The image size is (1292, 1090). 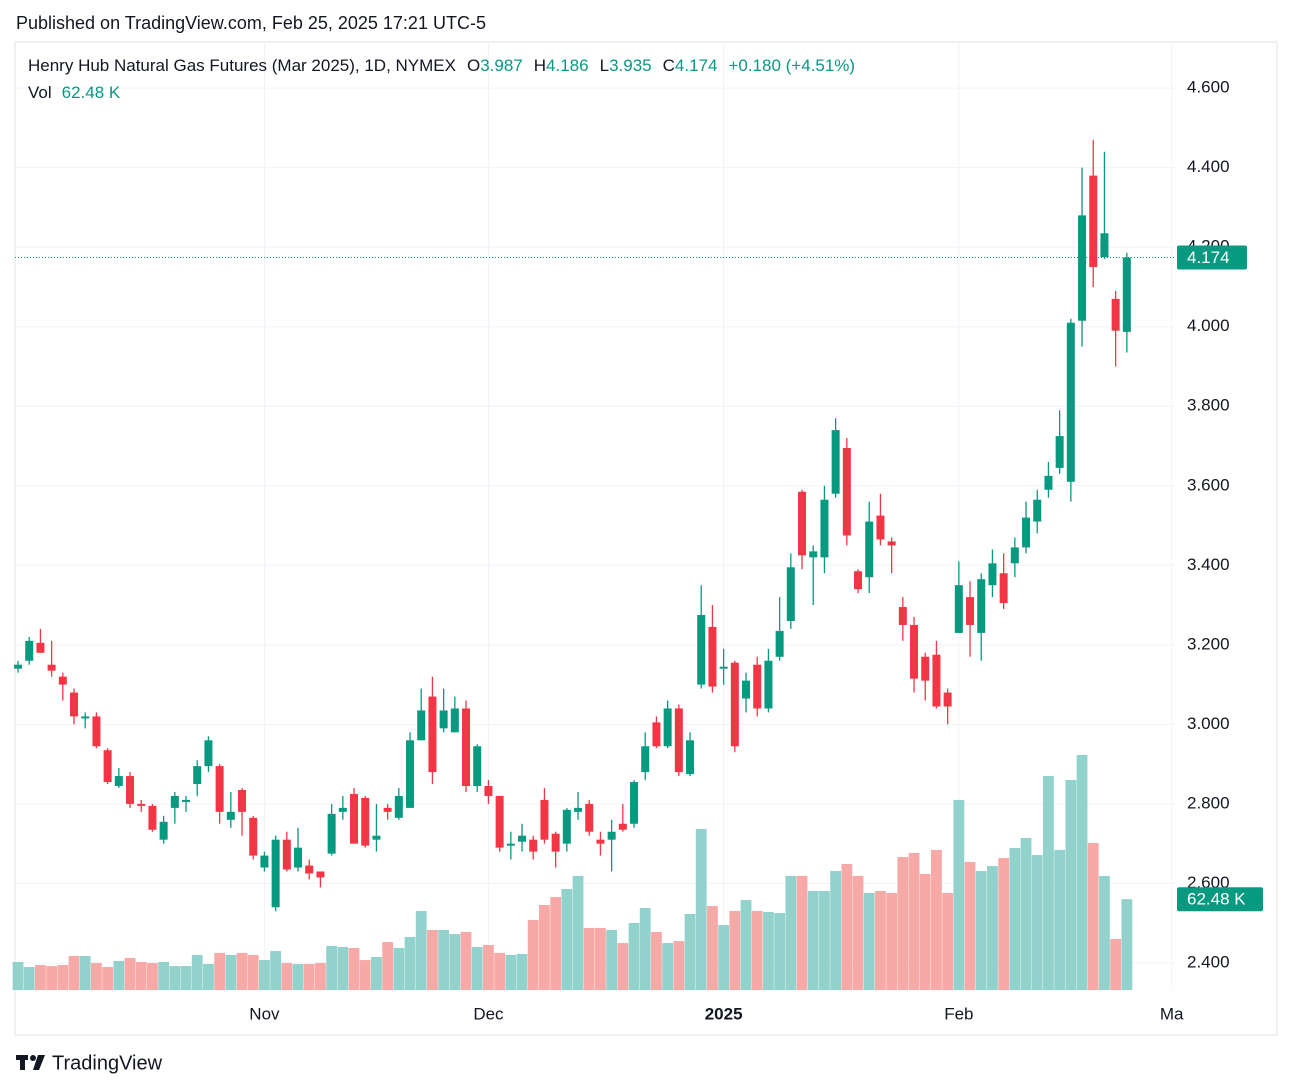 I want to click on y-tick-label: 4.000, so click(x=1208, y=325).